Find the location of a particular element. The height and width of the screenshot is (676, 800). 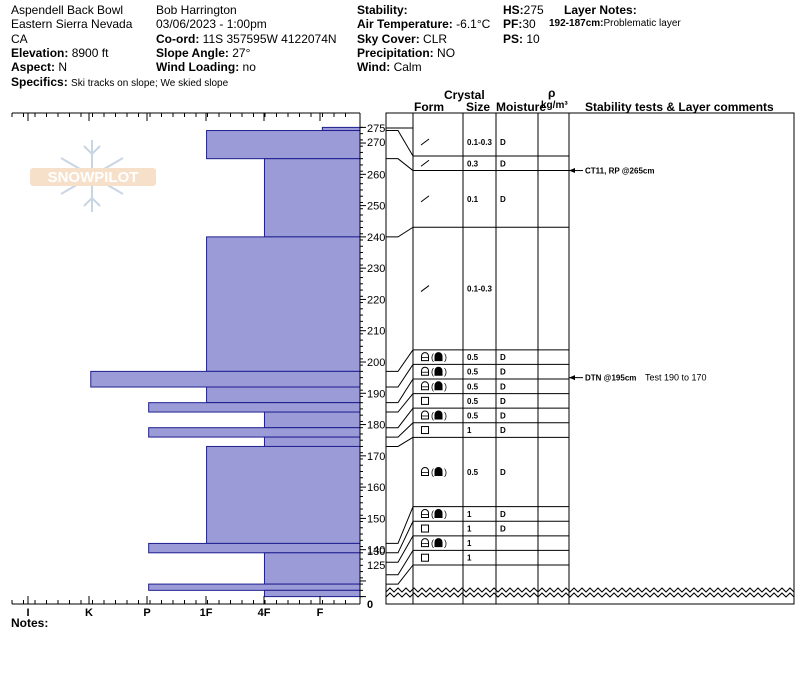

height-label-220: 220 is located at coordinates (376, 300).